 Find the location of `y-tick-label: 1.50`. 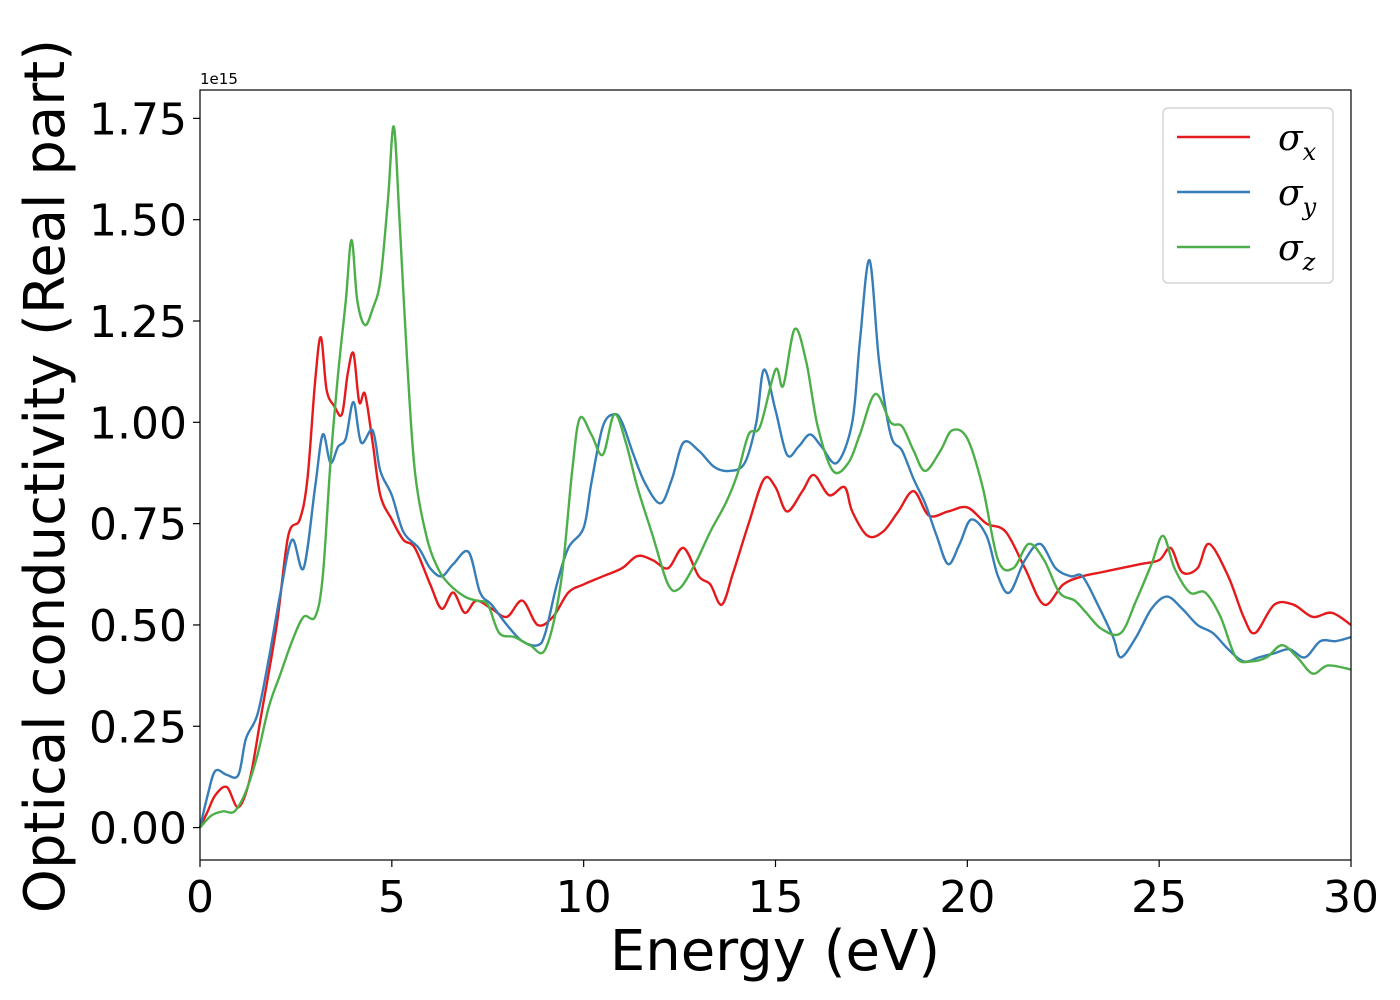

y-tick-label: 1.50 is located at coordinates (138, 221).